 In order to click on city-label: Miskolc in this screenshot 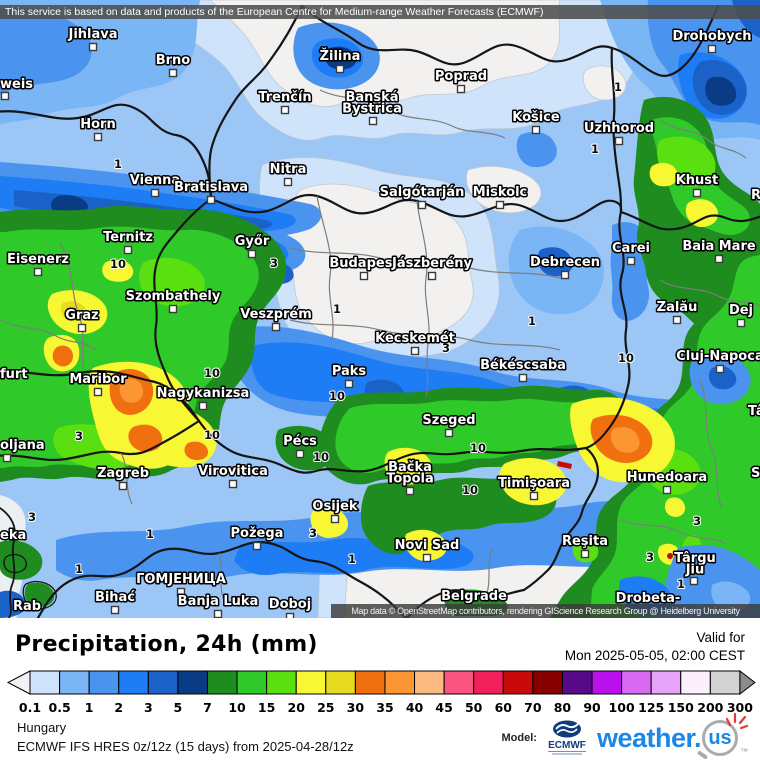, I will do `click(500, 192)`.